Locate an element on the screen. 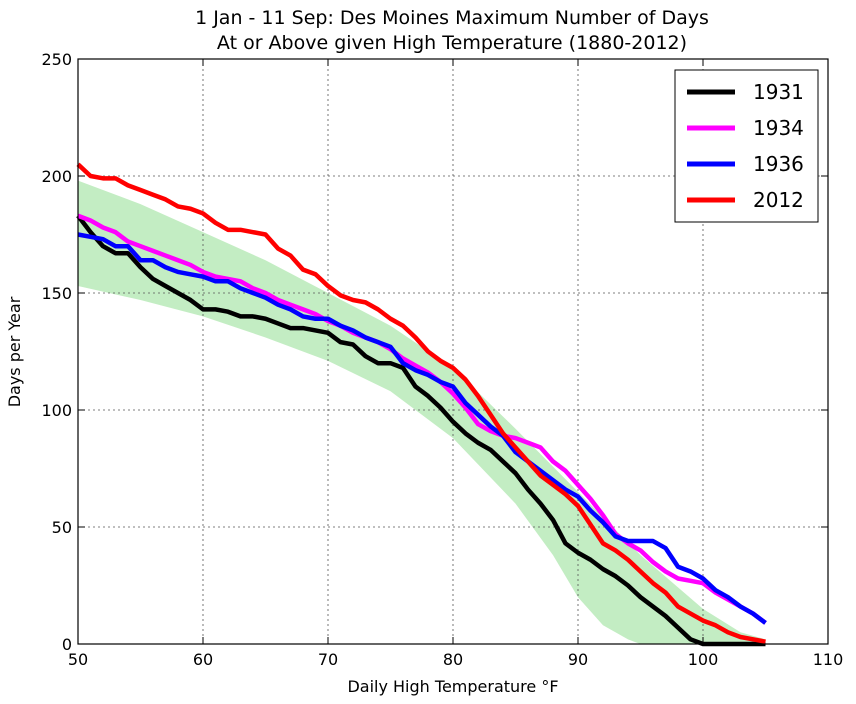 The width and height of the screenshot is (856, 704). x-tick-label: 100 is located at coordinates (703, 659).